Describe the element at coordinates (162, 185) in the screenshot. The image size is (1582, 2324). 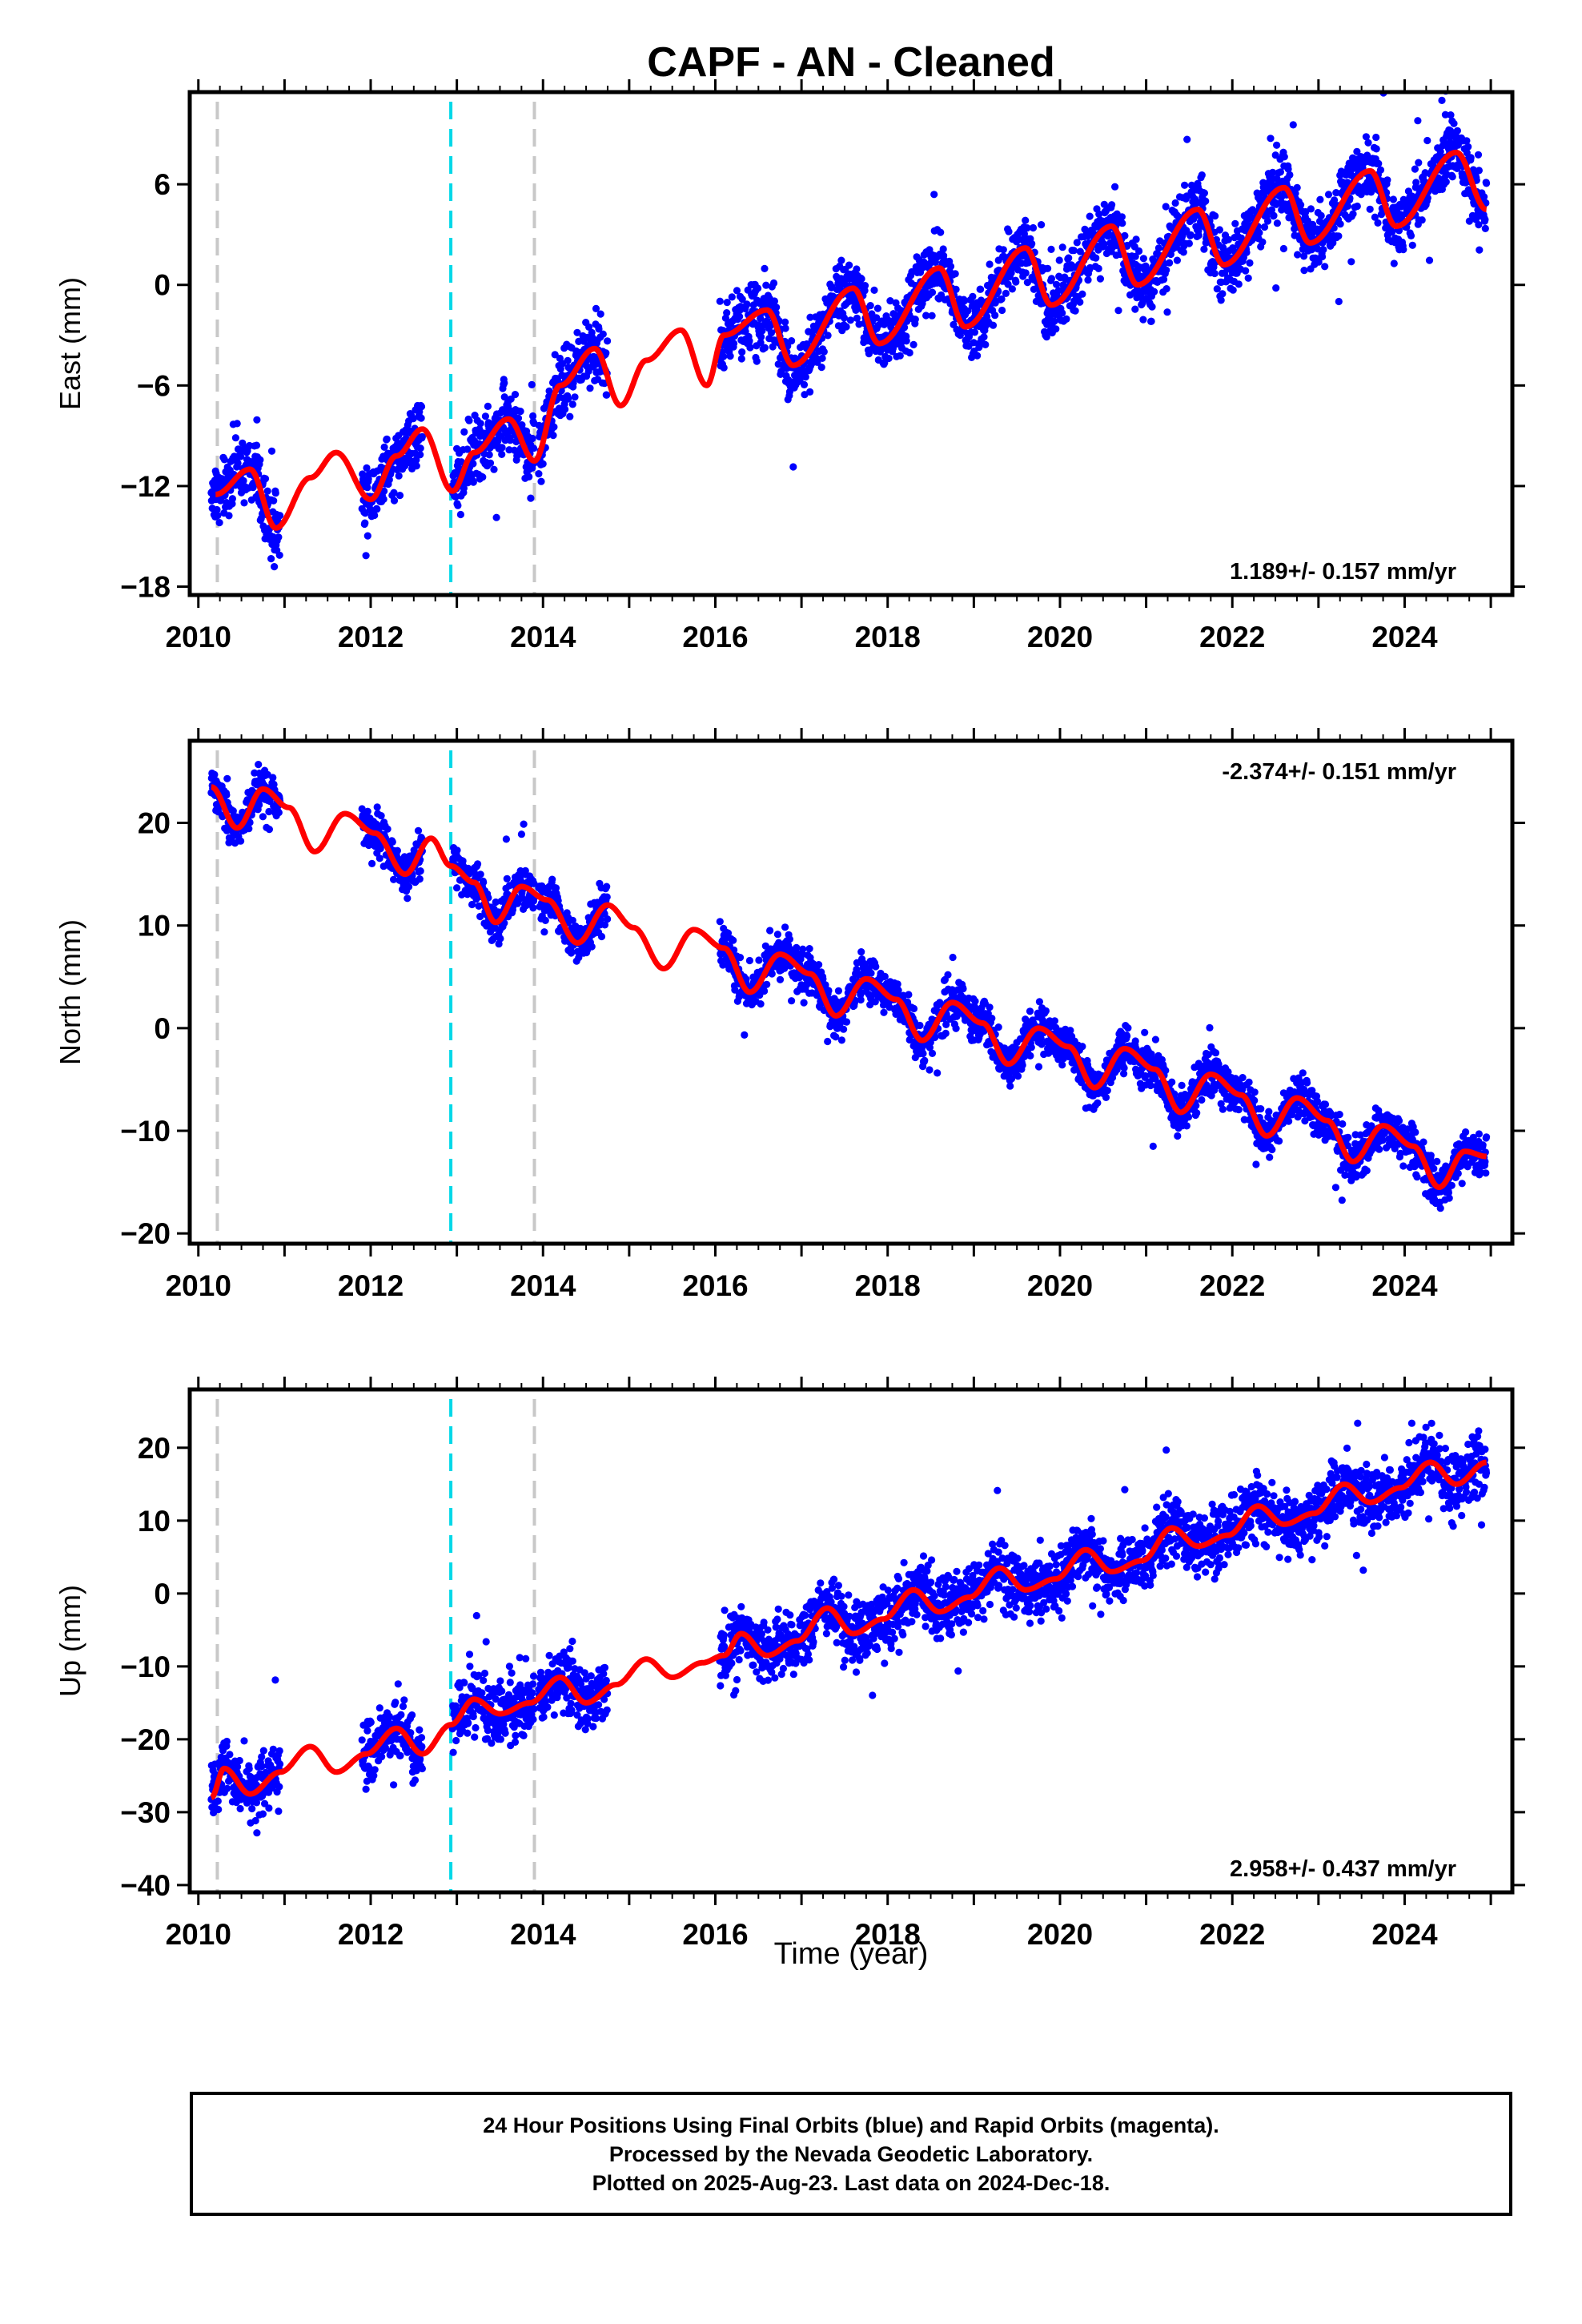
I see `y-tick-label: 6` at that location.